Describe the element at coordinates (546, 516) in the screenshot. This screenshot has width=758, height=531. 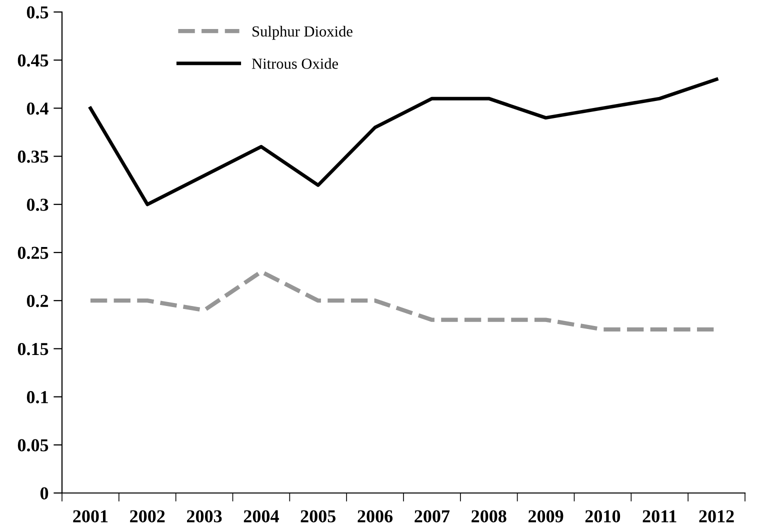
I see `x-tick-label: 2009` at that location.